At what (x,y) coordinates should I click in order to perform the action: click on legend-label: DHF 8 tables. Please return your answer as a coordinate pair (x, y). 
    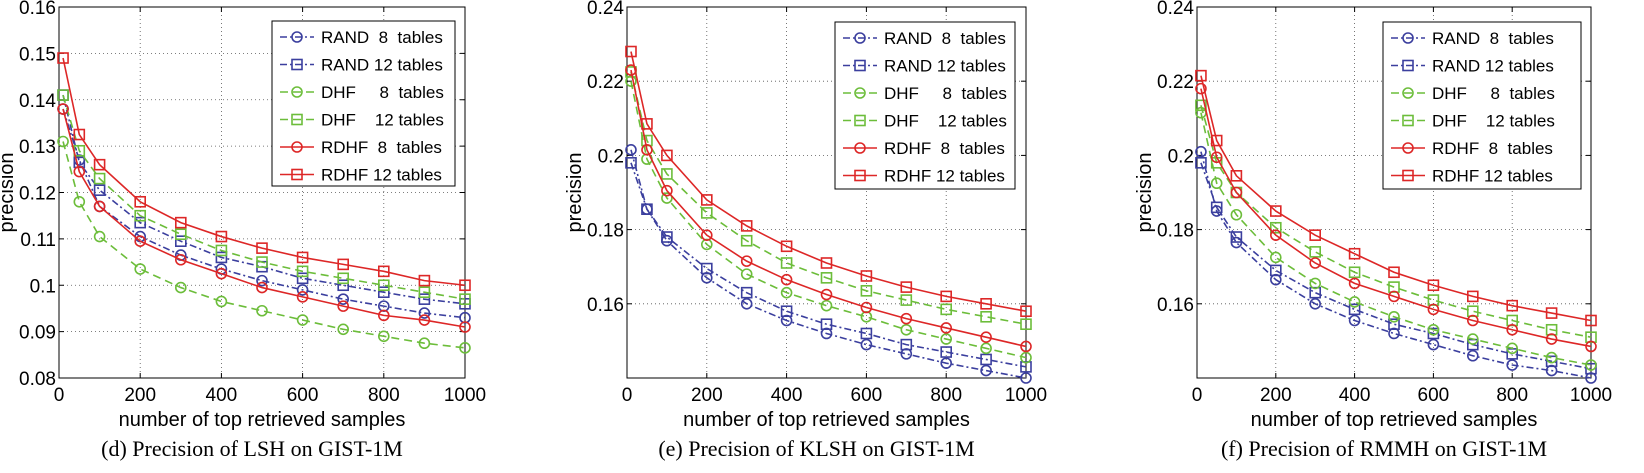
    Looking at the image, I should click on (382, 92).